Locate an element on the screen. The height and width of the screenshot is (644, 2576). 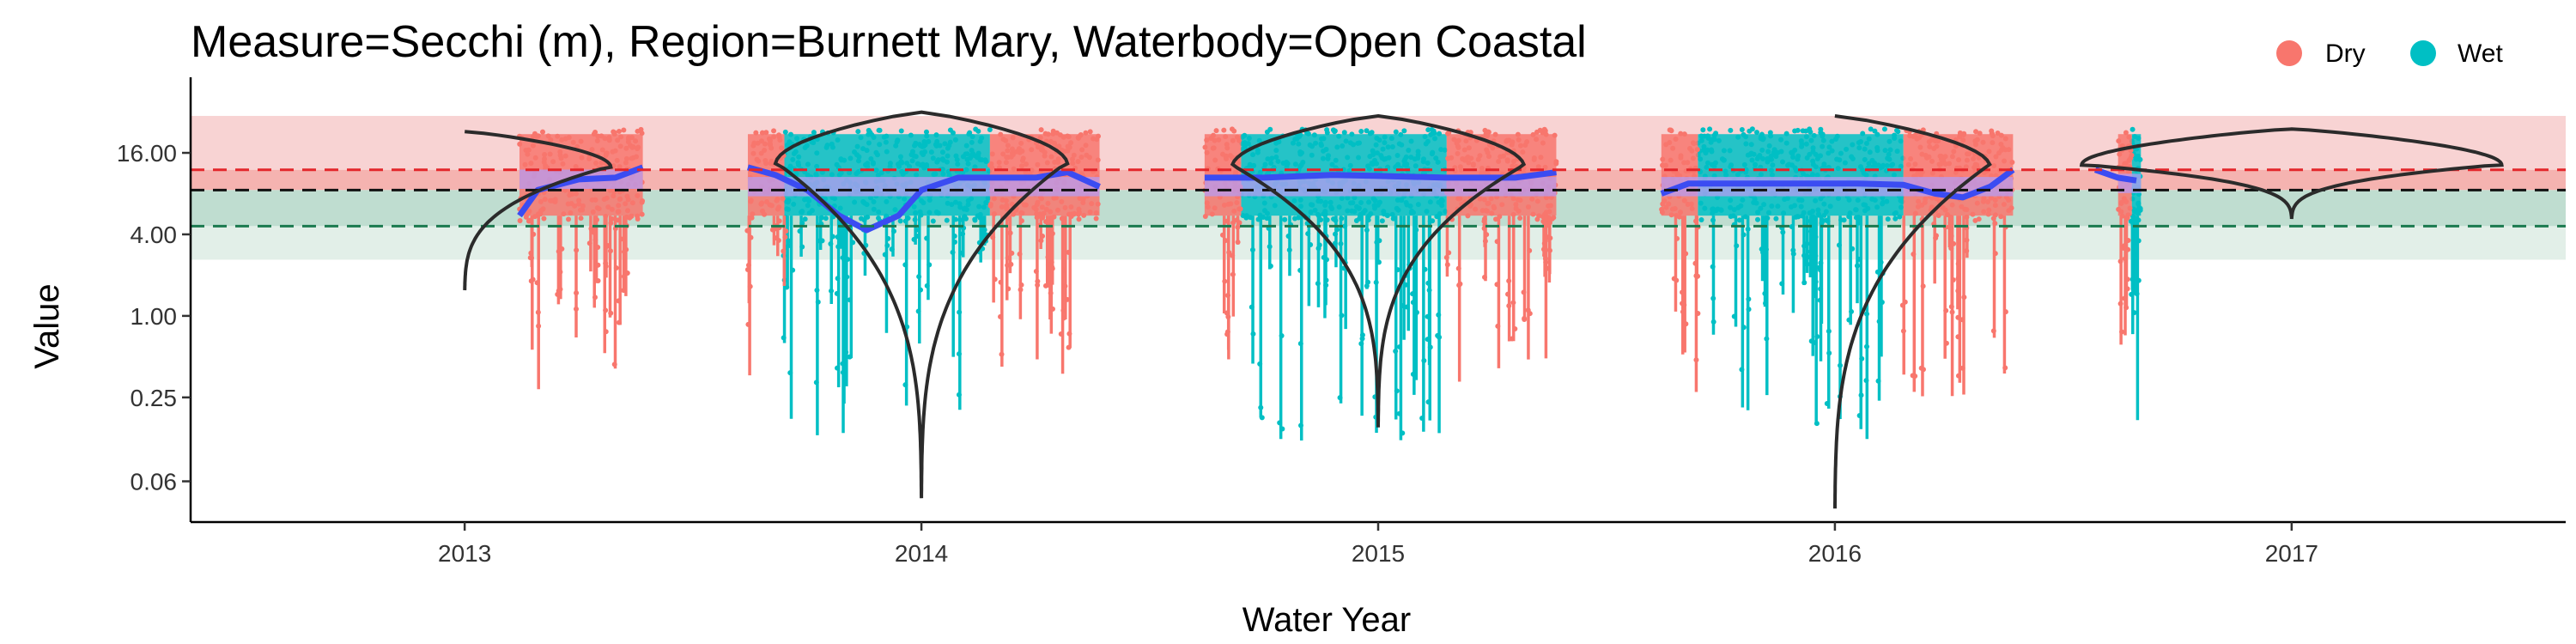
trend-line is located at coordinates (1837, 184).